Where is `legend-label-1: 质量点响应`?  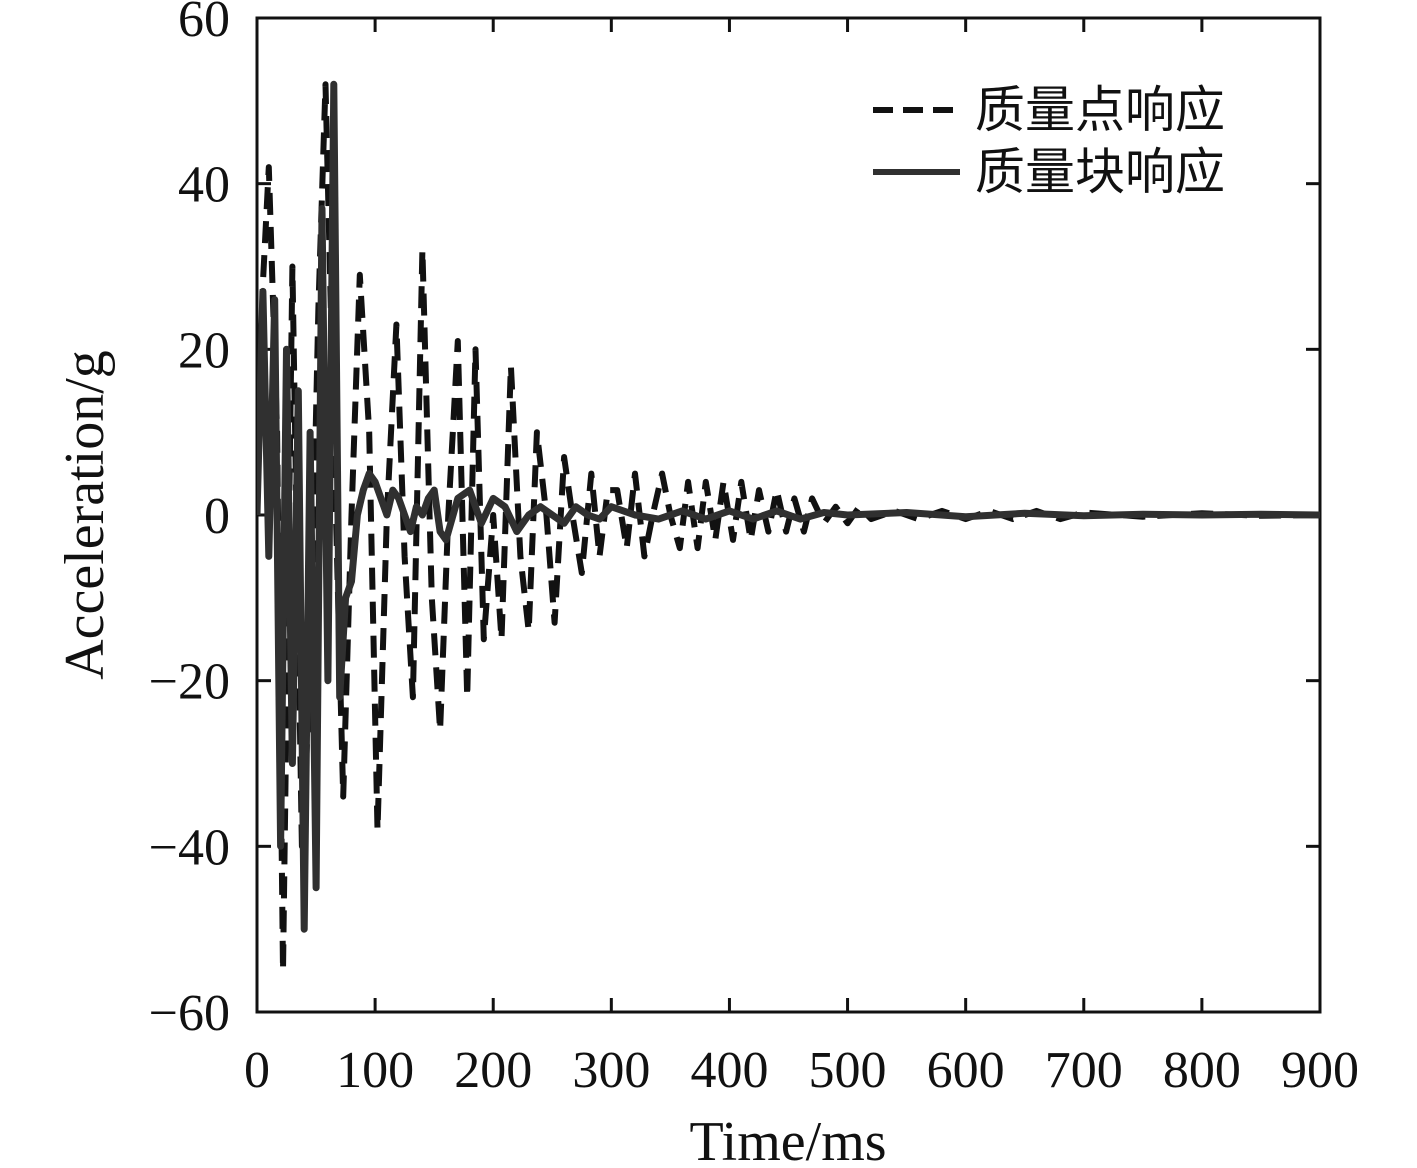
legend-label-1: 质量点响应 is located at coordinates (1100, 110).